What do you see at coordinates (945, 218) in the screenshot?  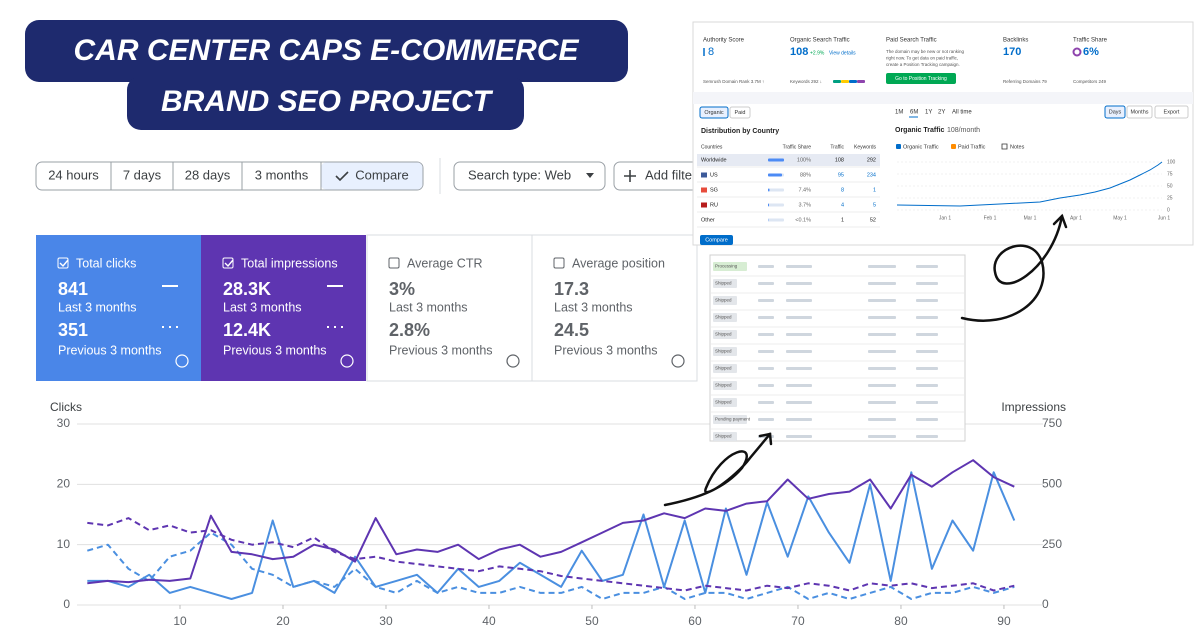 I see `month-label: Jan 1` at bounding box center [945, 218].